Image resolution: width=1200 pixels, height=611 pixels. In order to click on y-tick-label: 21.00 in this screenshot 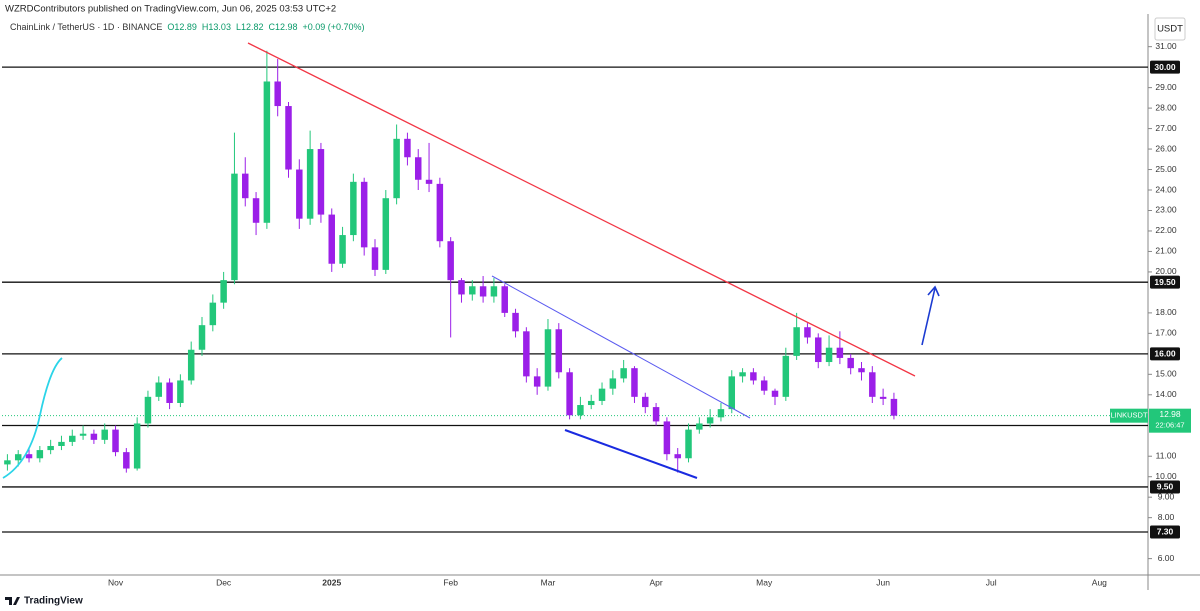, I will do `click(1166, 251)`.